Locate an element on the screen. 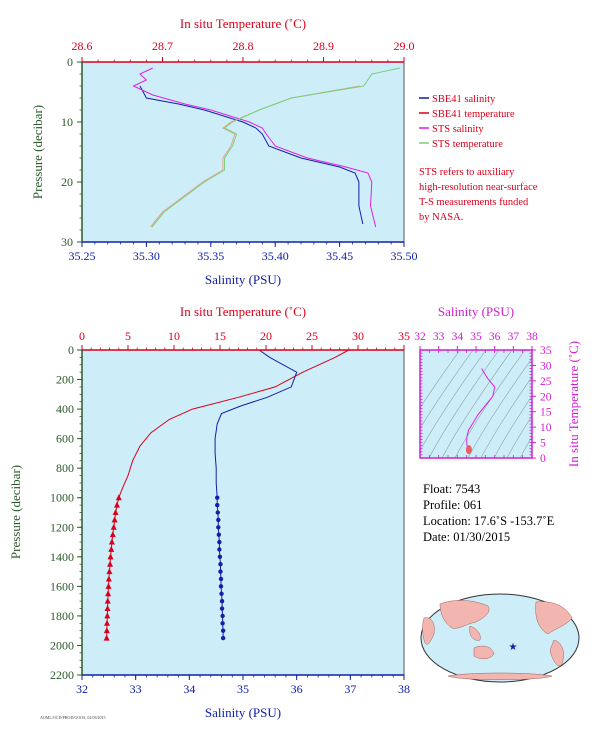  pres-tick-label: 20 is located at coordinates (67, 182).